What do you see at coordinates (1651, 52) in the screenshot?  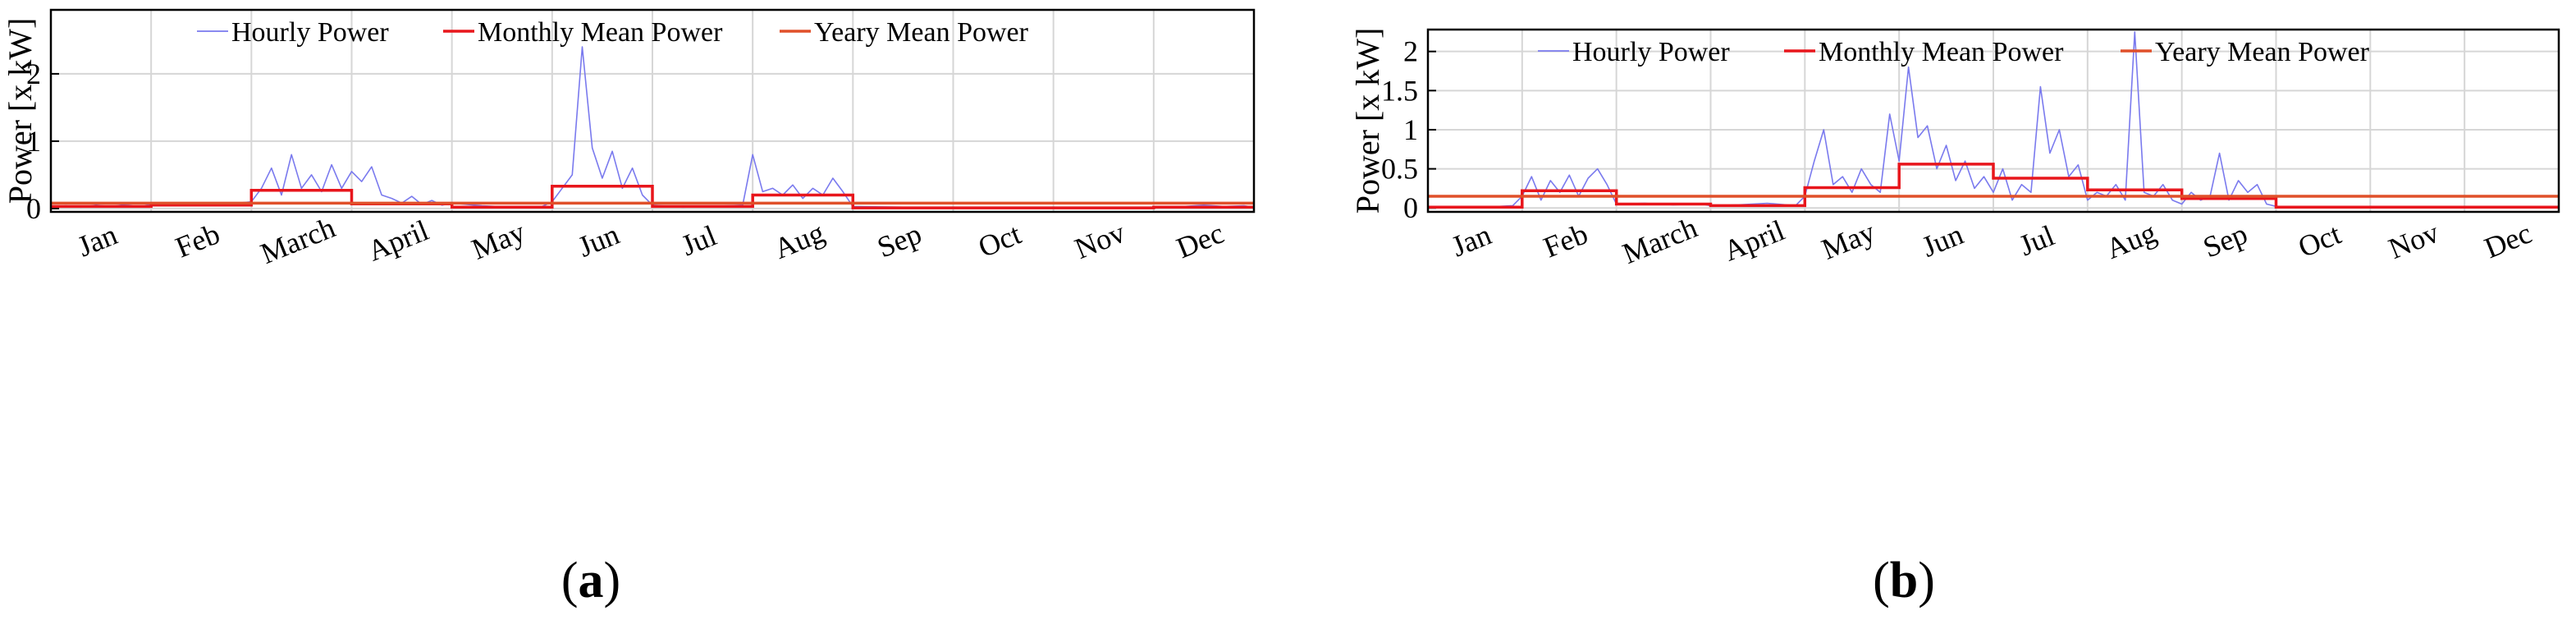 I see `chart-b-legend-label-0: Hourly Power` at bounding box center [1651, 52].